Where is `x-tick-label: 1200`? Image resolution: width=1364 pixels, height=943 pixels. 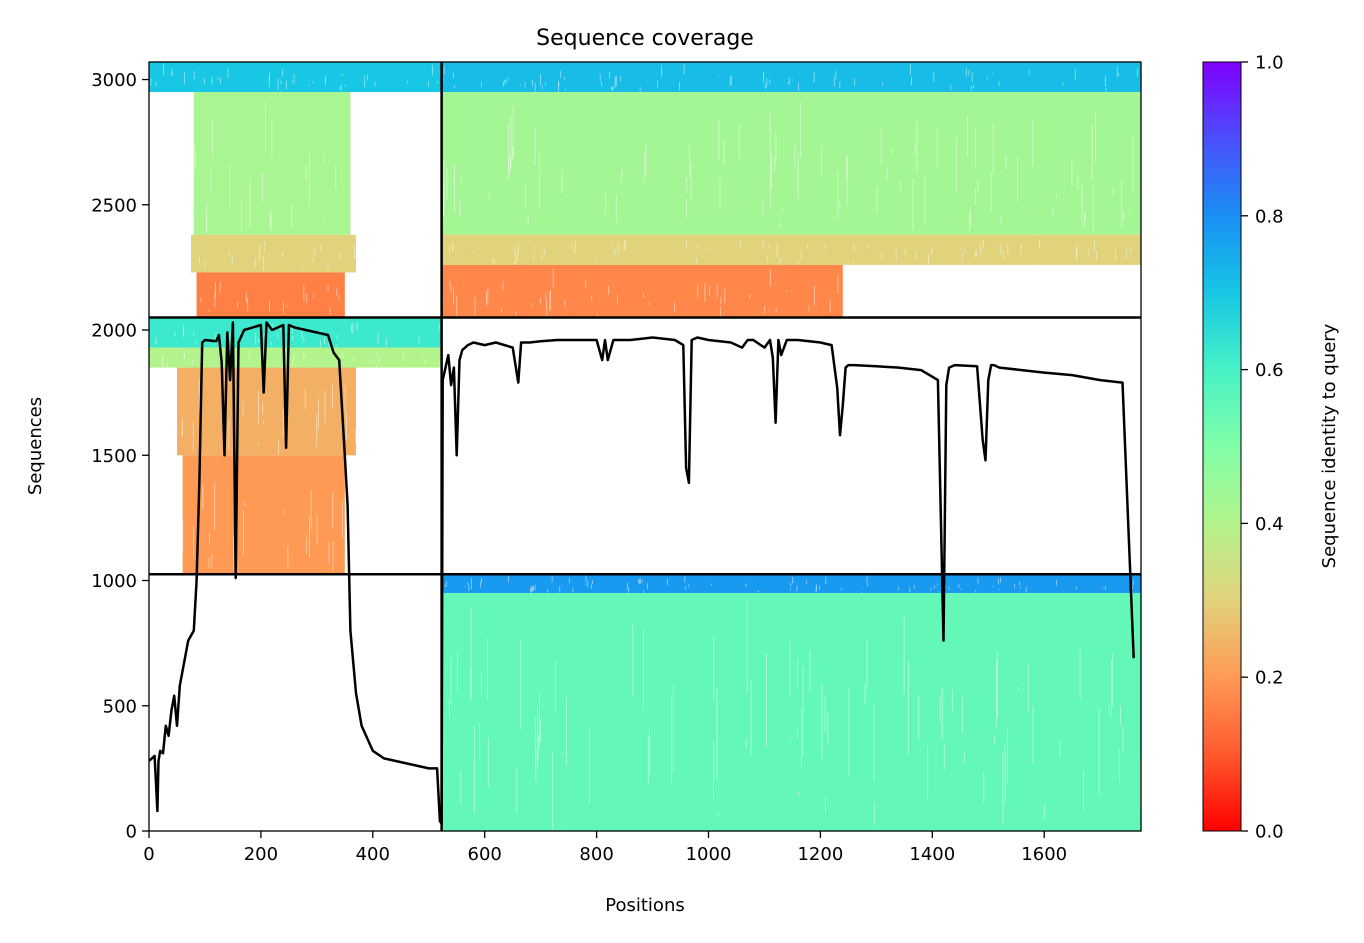
x-tick-label: 1200 is located at coordinates (820, 854).